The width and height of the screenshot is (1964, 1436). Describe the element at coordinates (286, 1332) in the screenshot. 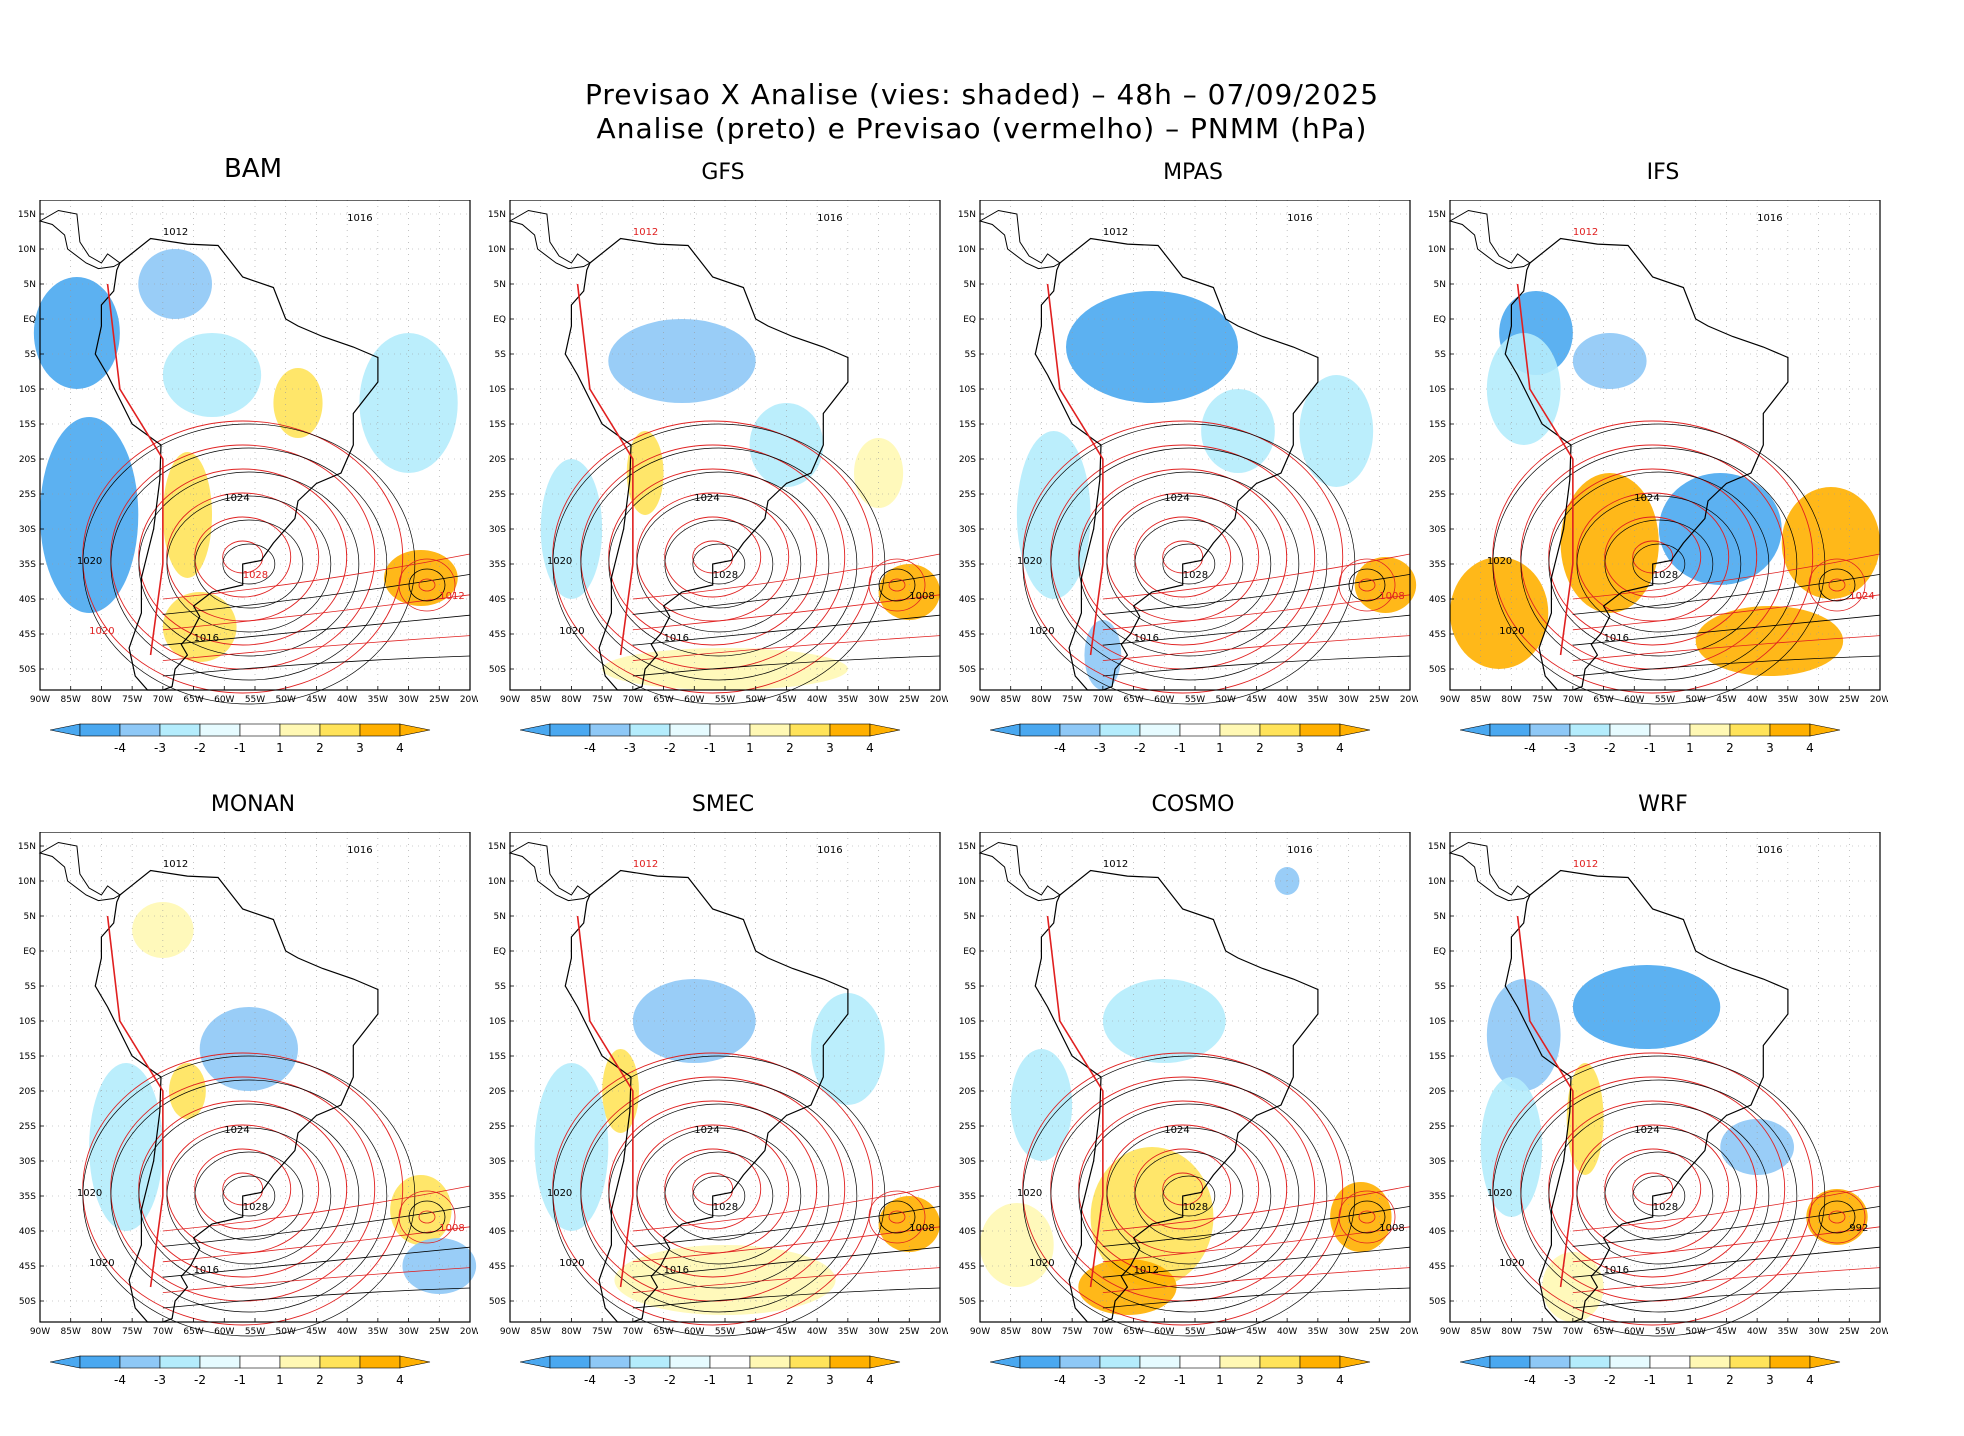

I see `lon-label: 50W` at that location.